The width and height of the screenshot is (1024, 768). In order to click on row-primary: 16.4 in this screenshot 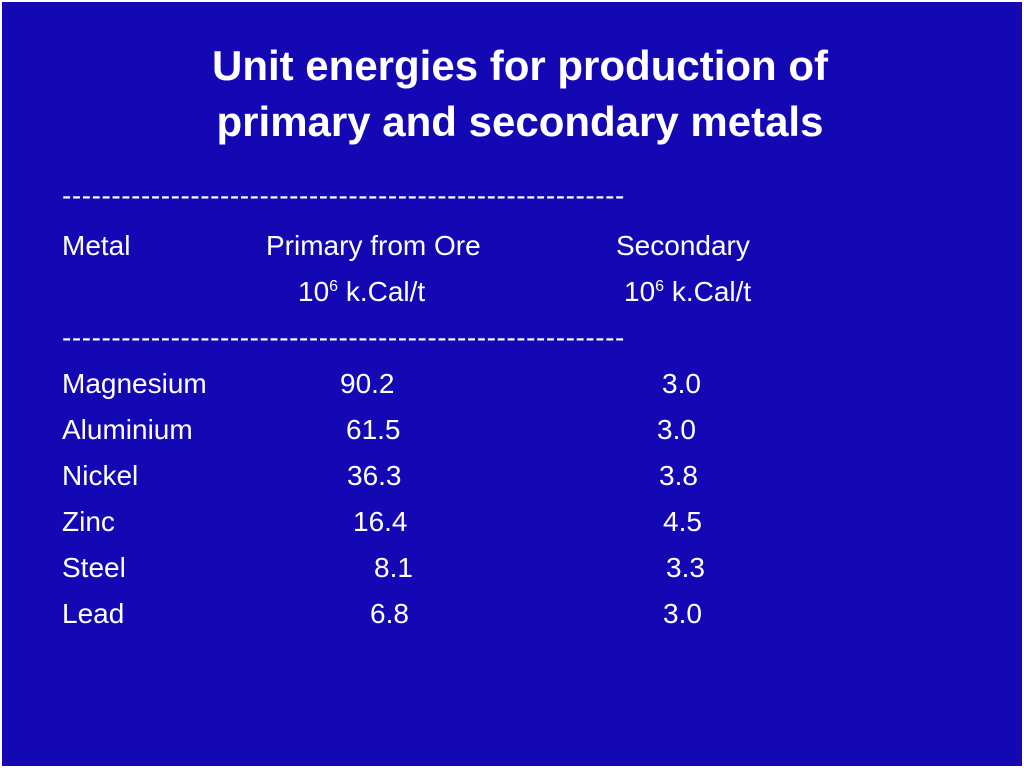, I will do `click(380, 521)`.